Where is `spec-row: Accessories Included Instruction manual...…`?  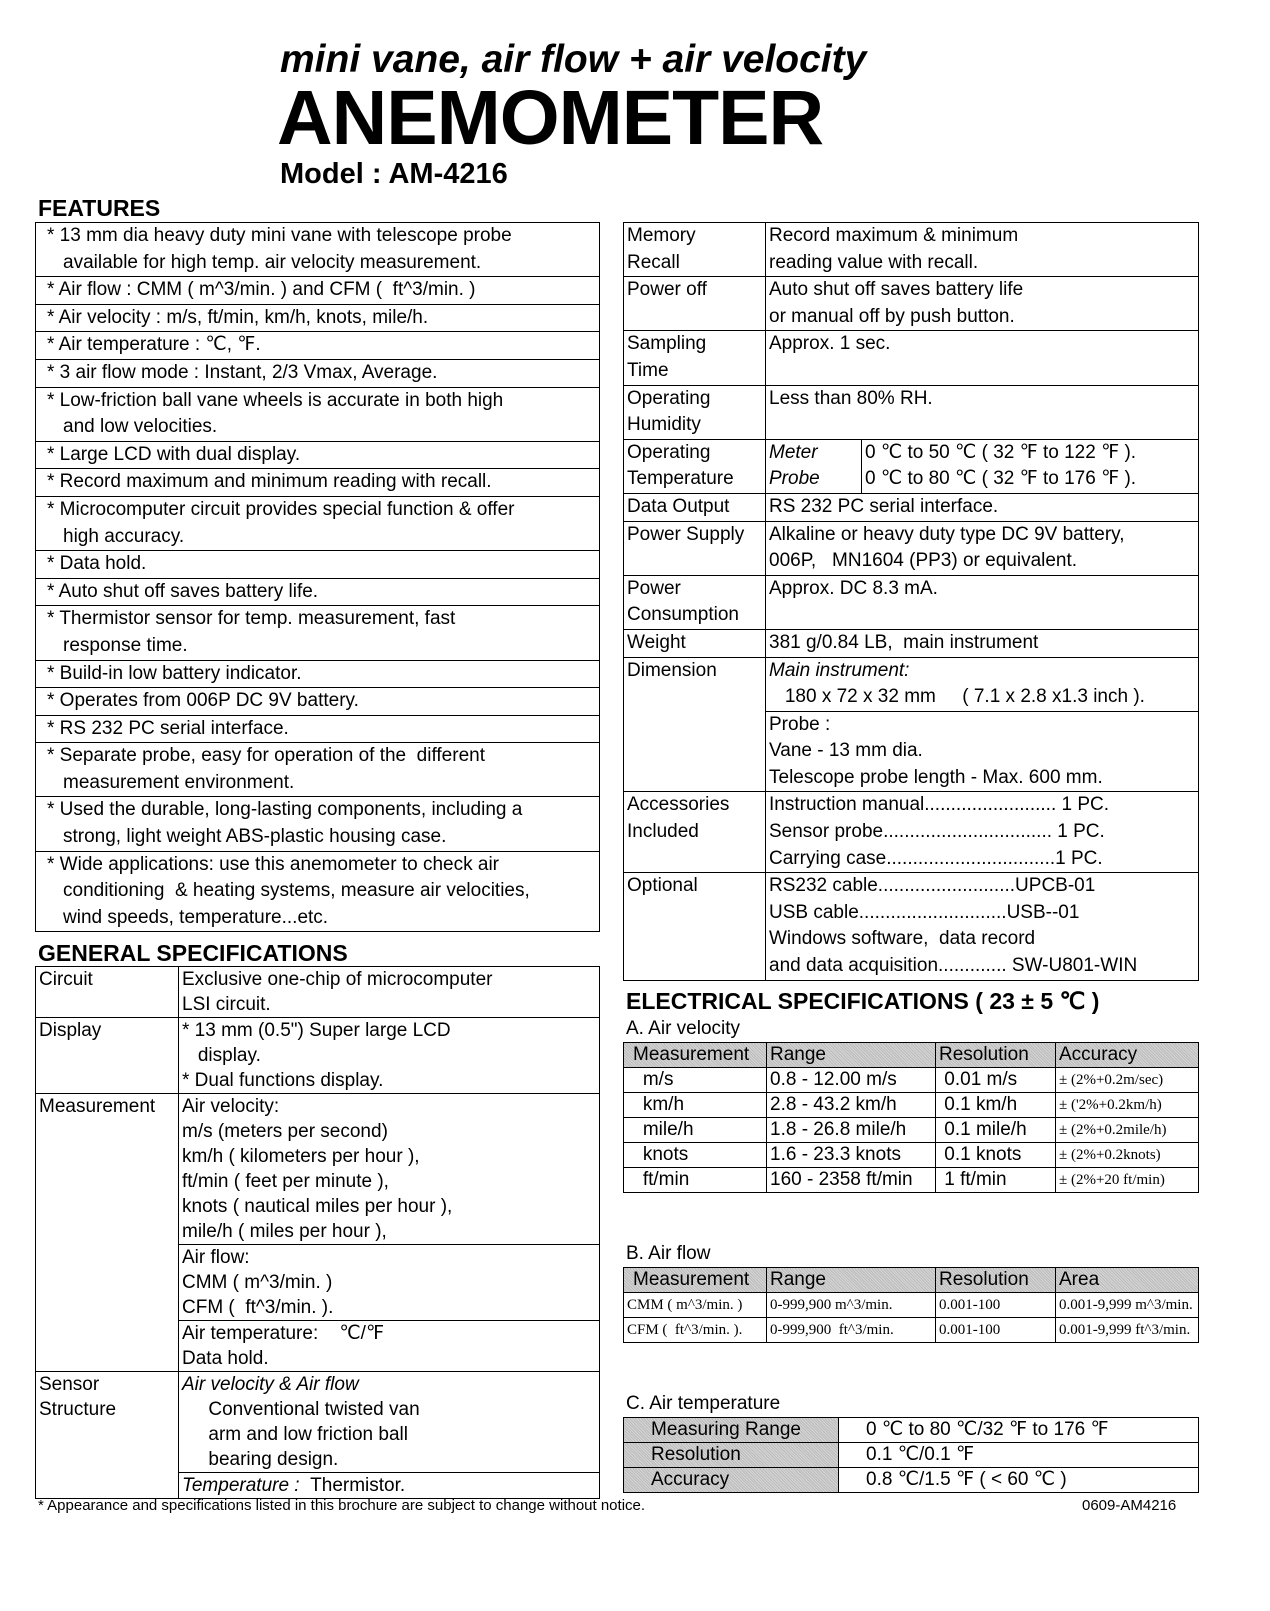
spec-row: Accessories Included Instruction manual...… is located at coordinates (911, 832).